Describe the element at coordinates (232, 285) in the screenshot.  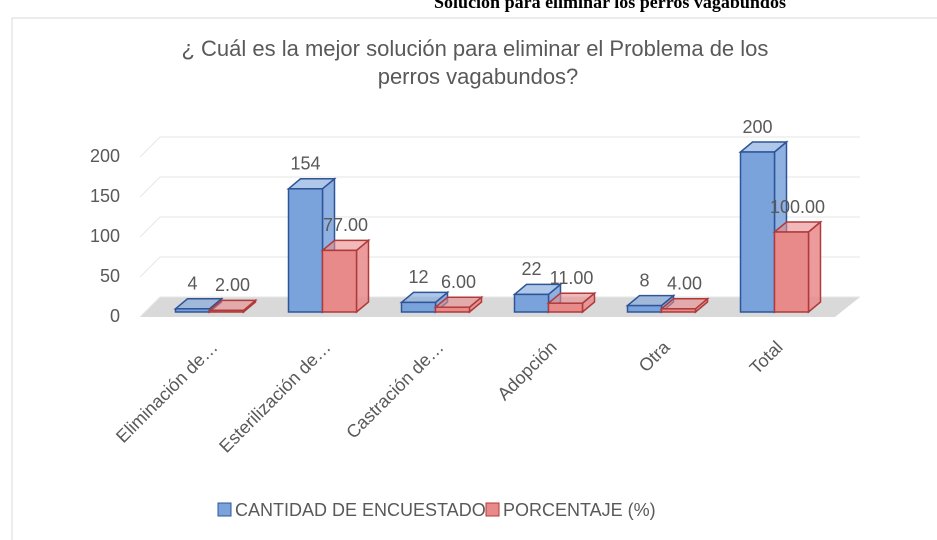
I see `data-label: 2.00` at that location.